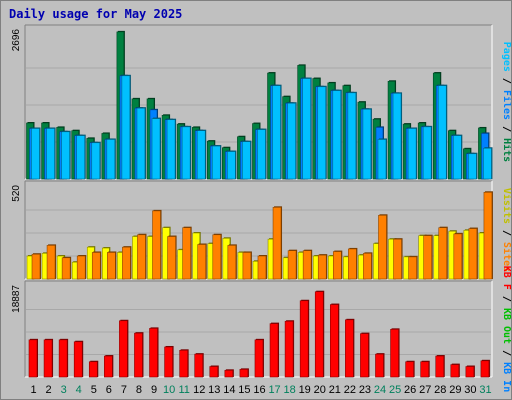 This screenshot has width=512, height=400. What do you see at coordinates (455, 390) in the screenshot?
I see `x-tick-label: 29` at bounding box center [455, 390].